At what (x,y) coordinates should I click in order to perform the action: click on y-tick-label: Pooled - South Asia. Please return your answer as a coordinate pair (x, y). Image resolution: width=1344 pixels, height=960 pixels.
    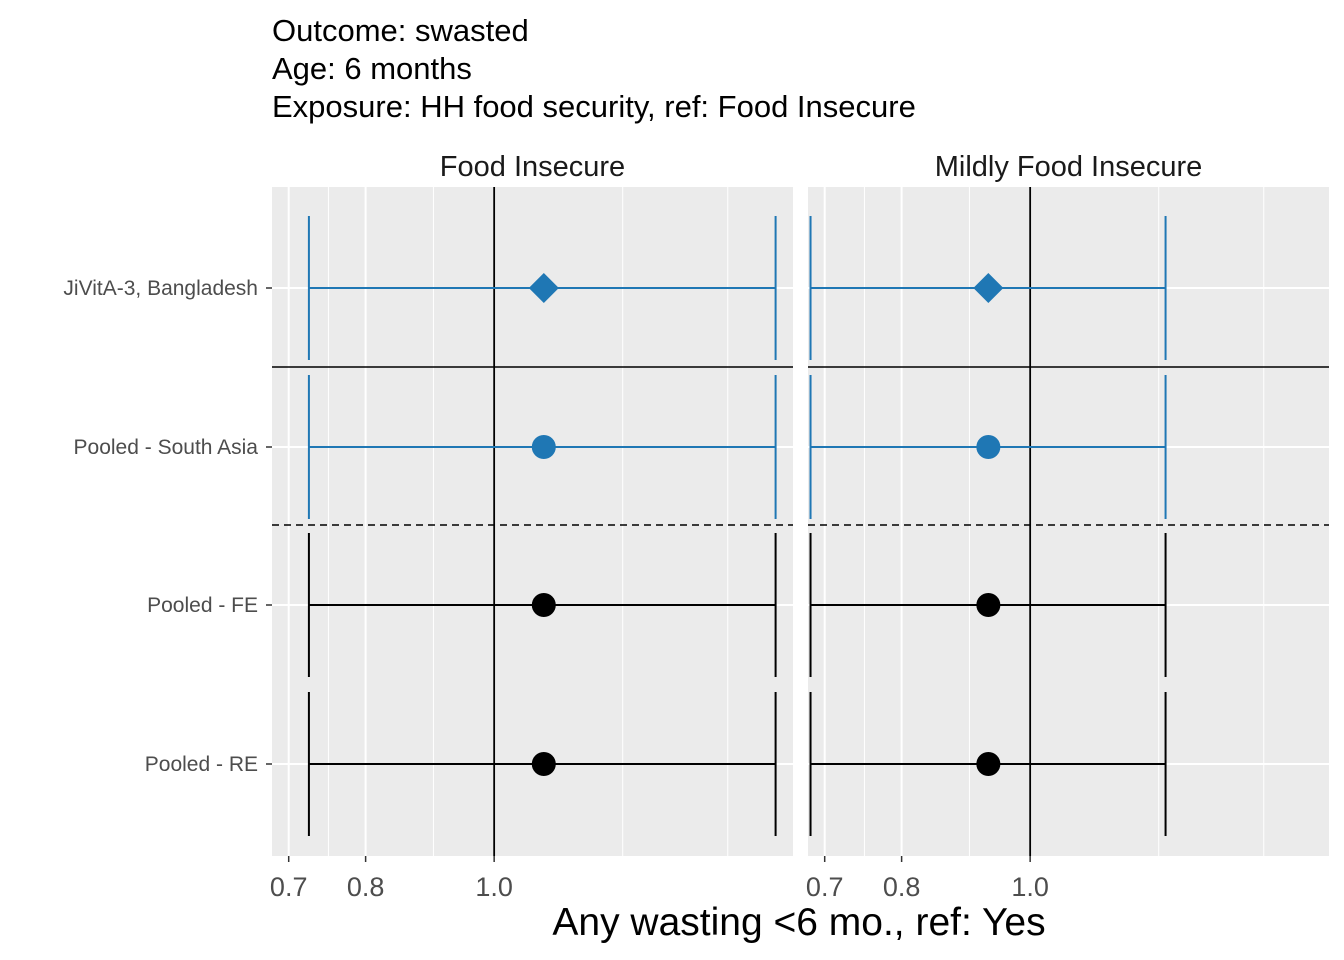
    Looking at the image, I should click on (166, 447).